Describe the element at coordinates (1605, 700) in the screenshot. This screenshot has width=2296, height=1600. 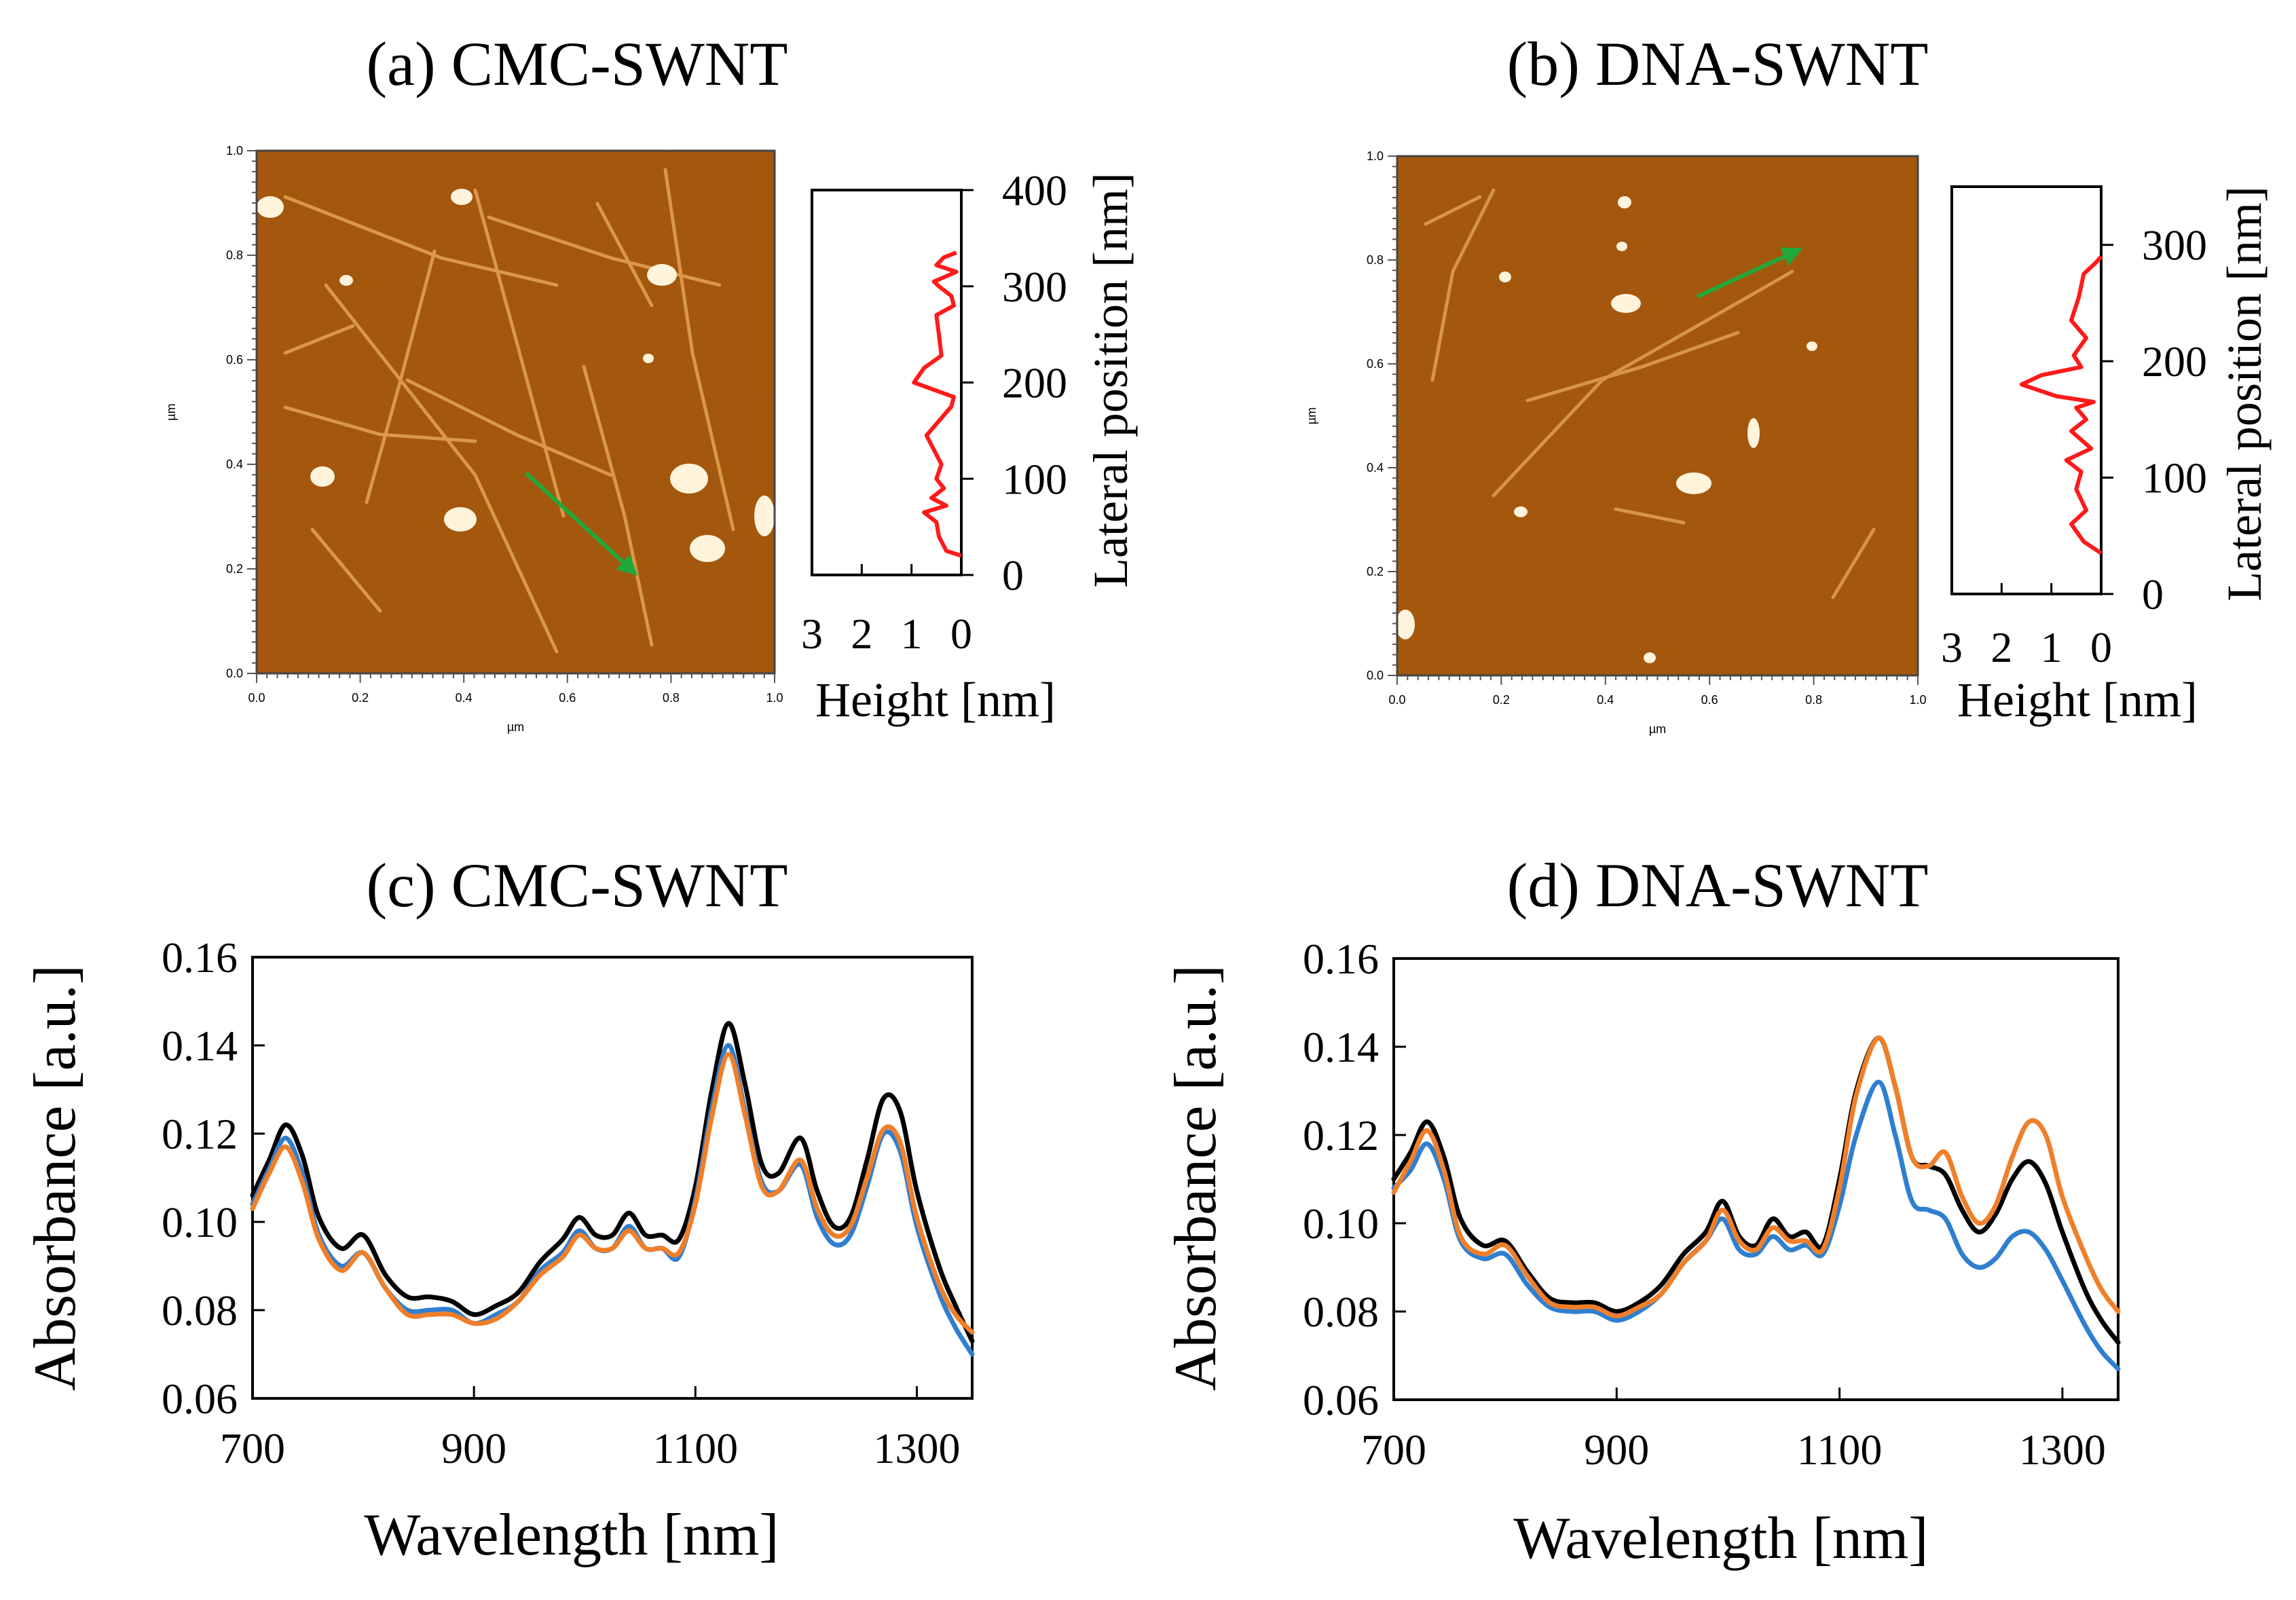
I see `afm-b-x-tick-label: 0.4` at that location.